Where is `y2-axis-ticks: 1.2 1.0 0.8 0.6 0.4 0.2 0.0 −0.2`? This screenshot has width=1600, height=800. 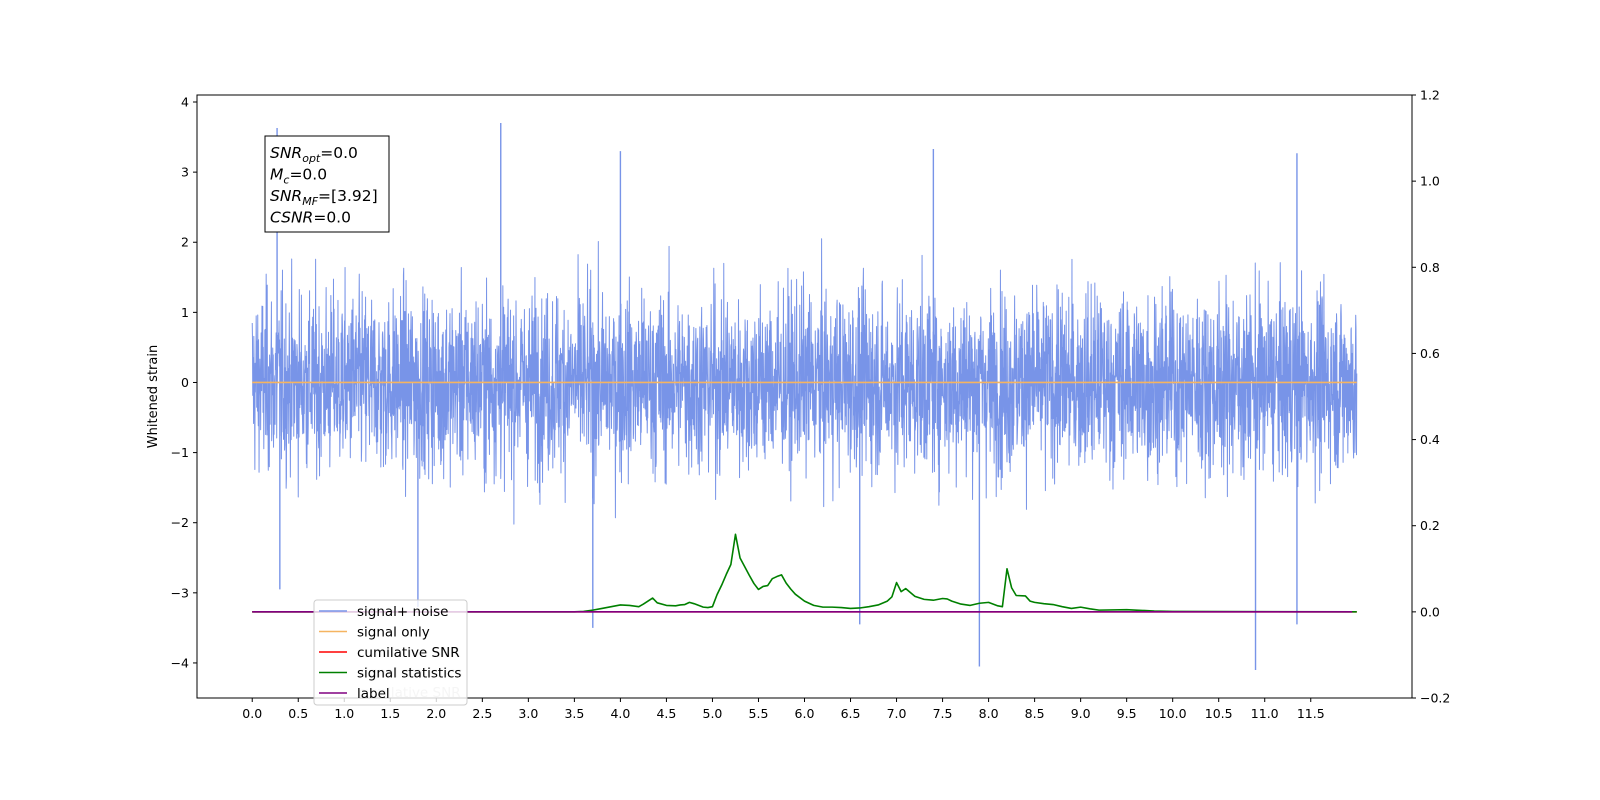
y2-axis-ticks: 1.2 1.0 0.8 0.6 0.4 0.2 0.0 −0.2 is located at coordinates (1431, 397).